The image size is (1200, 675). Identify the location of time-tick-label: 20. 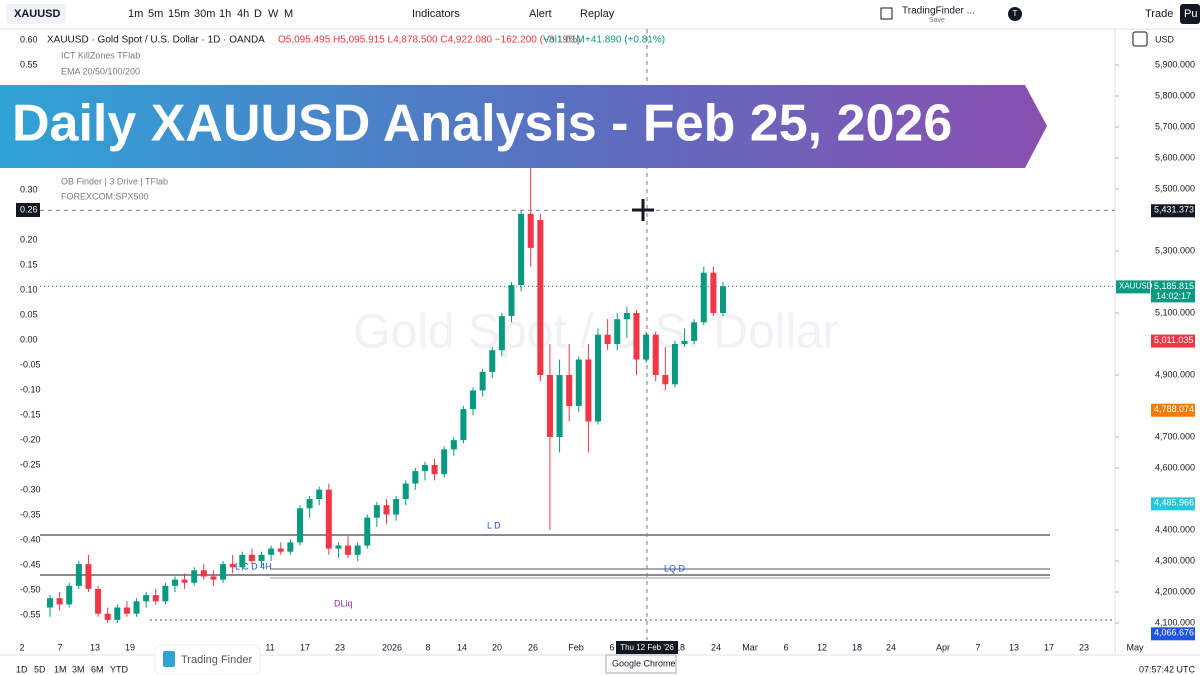
(497, 647).